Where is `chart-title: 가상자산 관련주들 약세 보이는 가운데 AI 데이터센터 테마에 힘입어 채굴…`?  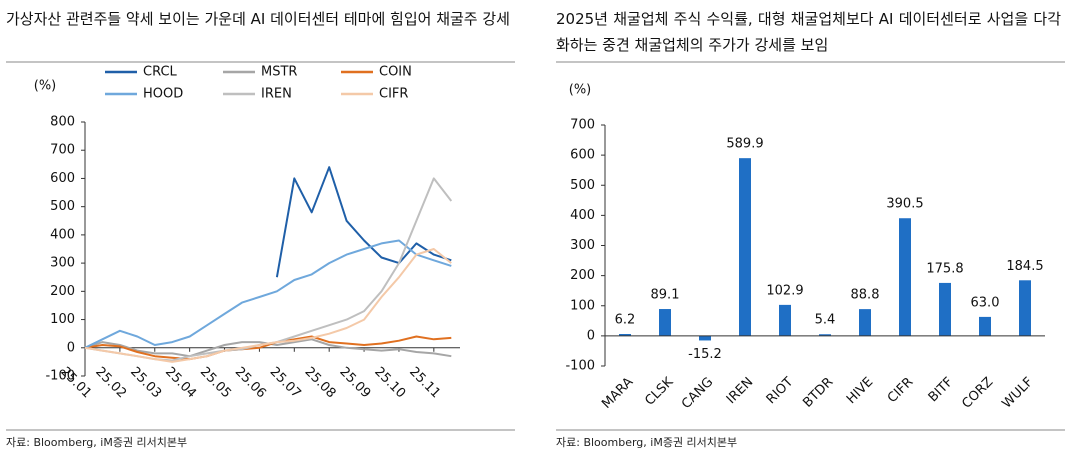
chart-title: 가상자산 관련주들 약세 보이는 가운데 AI 데이터센터 테마에 힘입어 채굴… is located at coordinates (258, 19).